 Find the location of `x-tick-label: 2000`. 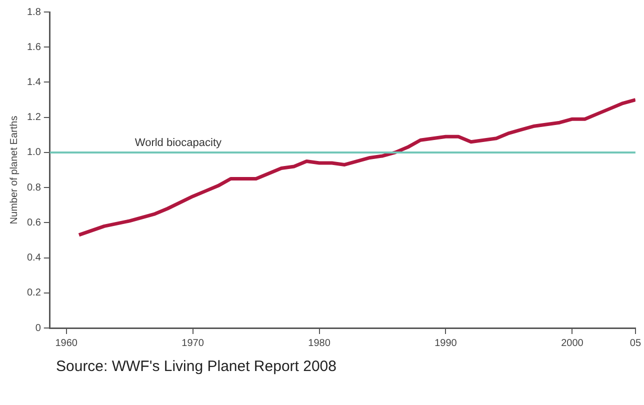

x-tick-label: 2000 is located at coordinates (572, 343).